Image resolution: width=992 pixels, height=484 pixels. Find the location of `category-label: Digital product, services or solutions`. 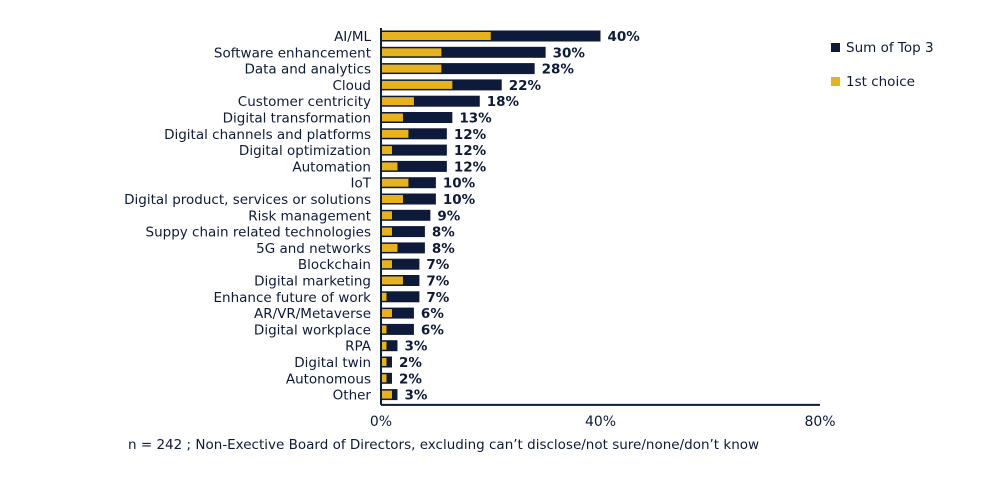

category-label: Digital product, services or solutions is located at coordinates (247, 200).